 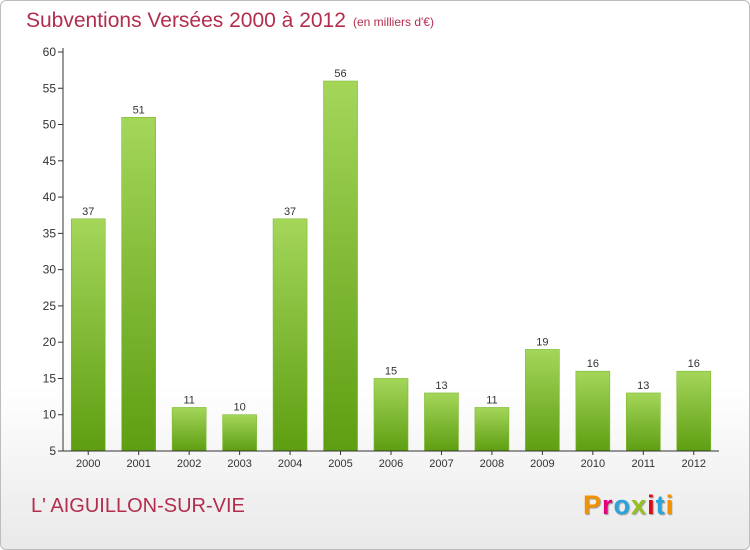 What do you see at coordinates (492, 429) in the screenshot?
I see `bar-2008` at bounding box center [492, 429].